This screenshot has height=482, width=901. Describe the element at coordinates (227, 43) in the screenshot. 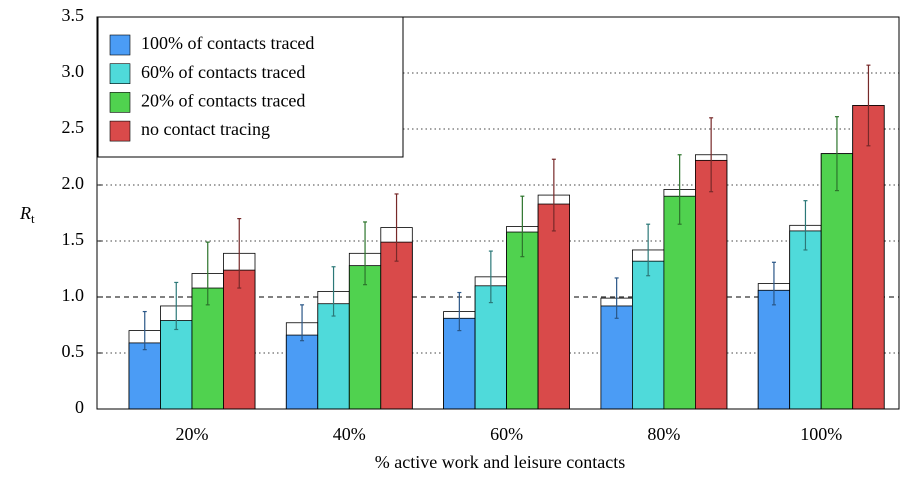

I see `legend-label: 100% of contacts traced` at that location.